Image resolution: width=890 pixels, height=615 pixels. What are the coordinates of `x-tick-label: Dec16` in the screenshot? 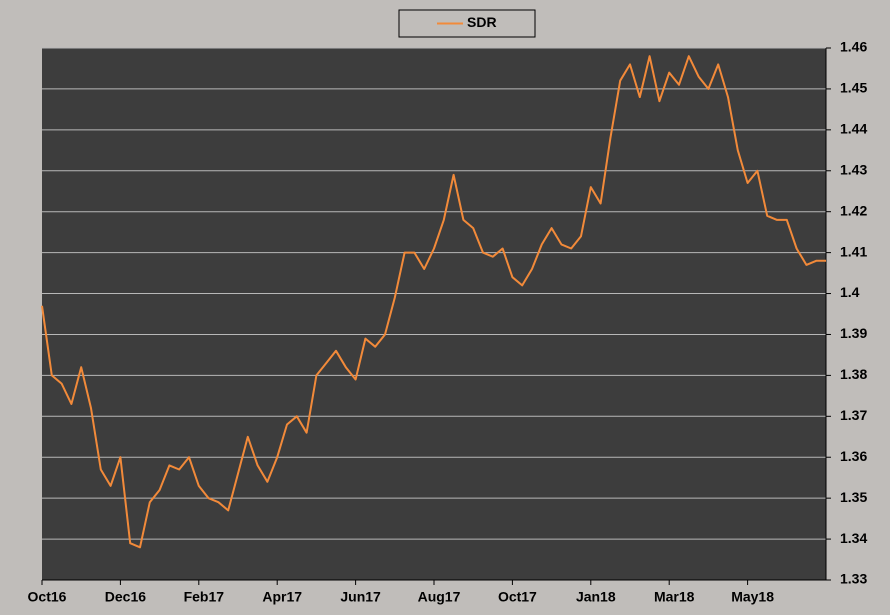 It's located at (125, 597).